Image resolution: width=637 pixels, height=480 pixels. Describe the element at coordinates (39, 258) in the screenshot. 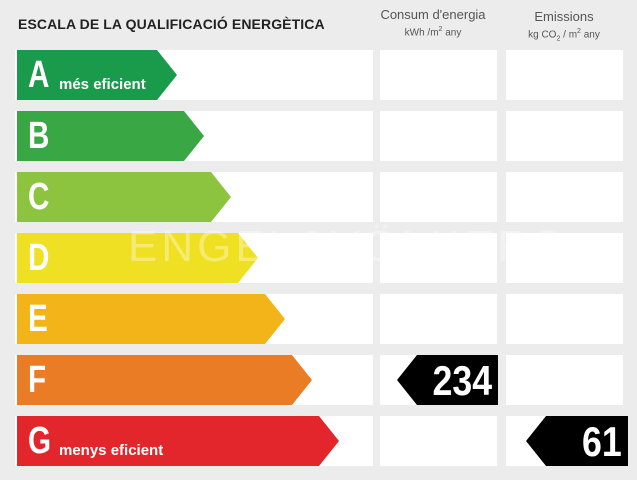

I see `rating-letter: D` at that location.